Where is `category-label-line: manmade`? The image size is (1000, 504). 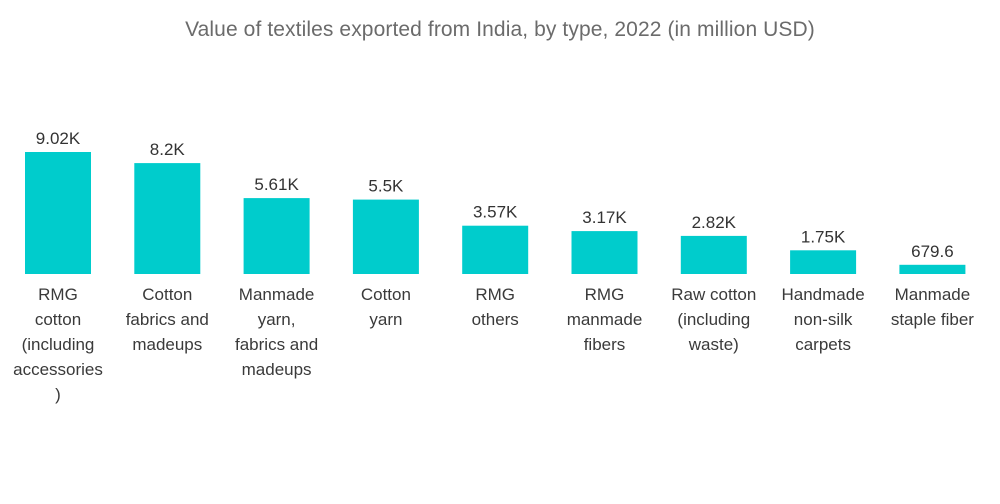 category-label-line: manmade is located at coordinates (605, 319).